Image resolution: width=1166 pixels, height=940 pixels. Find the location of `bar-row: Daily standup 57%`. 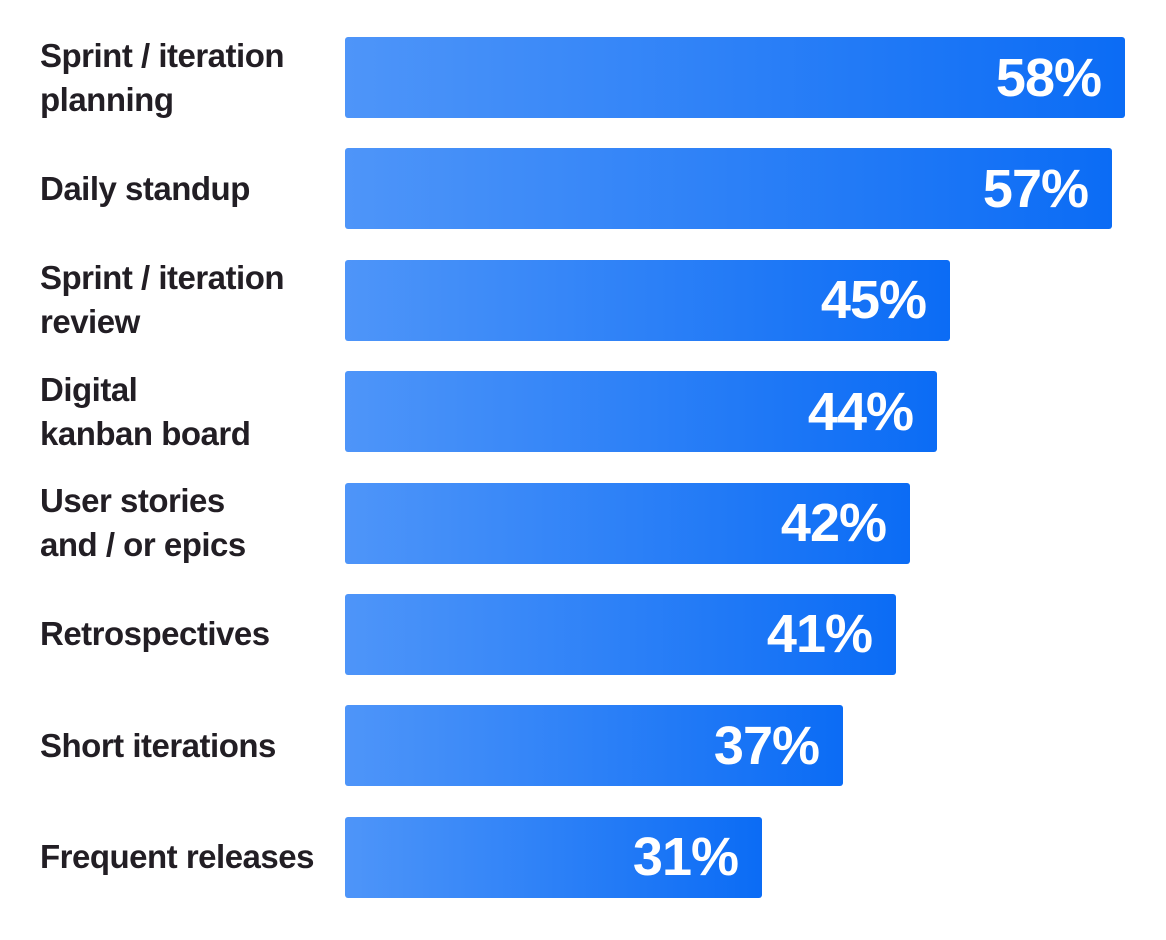

bar-row: Daily standup 57% is located at coordinates (583, 189).